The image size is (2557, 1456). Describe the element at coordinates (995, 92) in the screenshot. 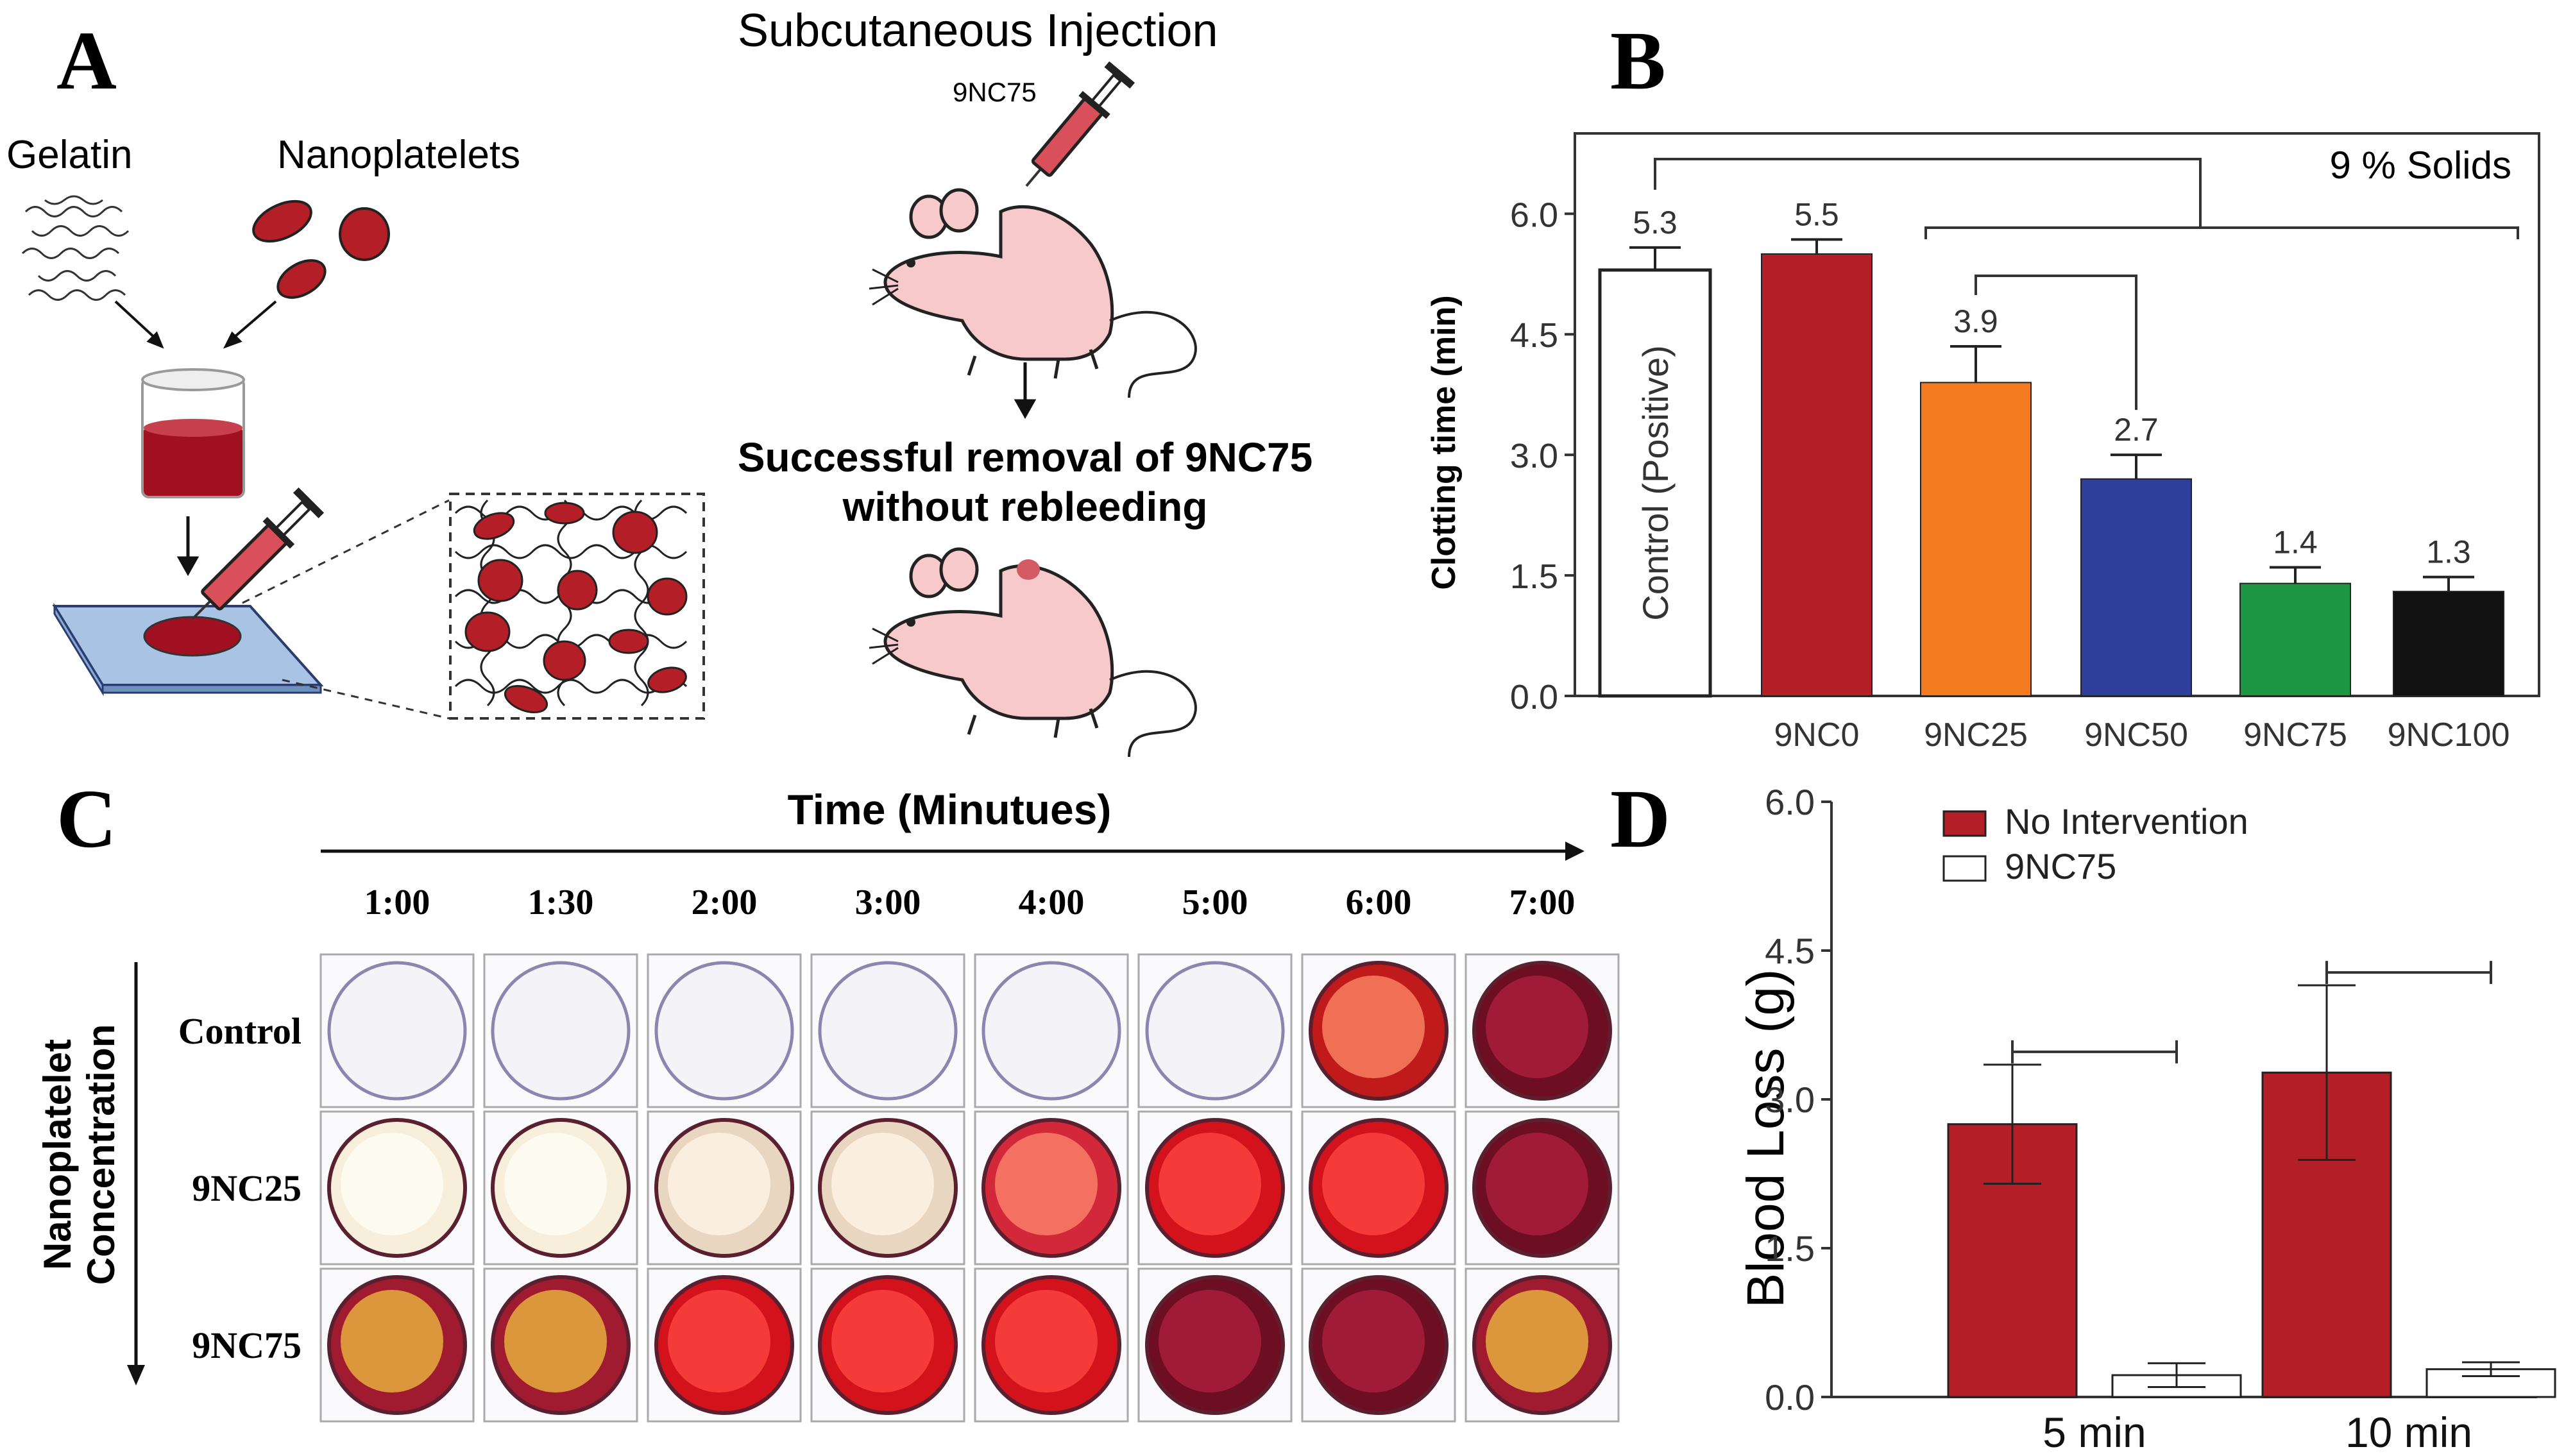

I see `syringe-label: 9NC75` at that location.